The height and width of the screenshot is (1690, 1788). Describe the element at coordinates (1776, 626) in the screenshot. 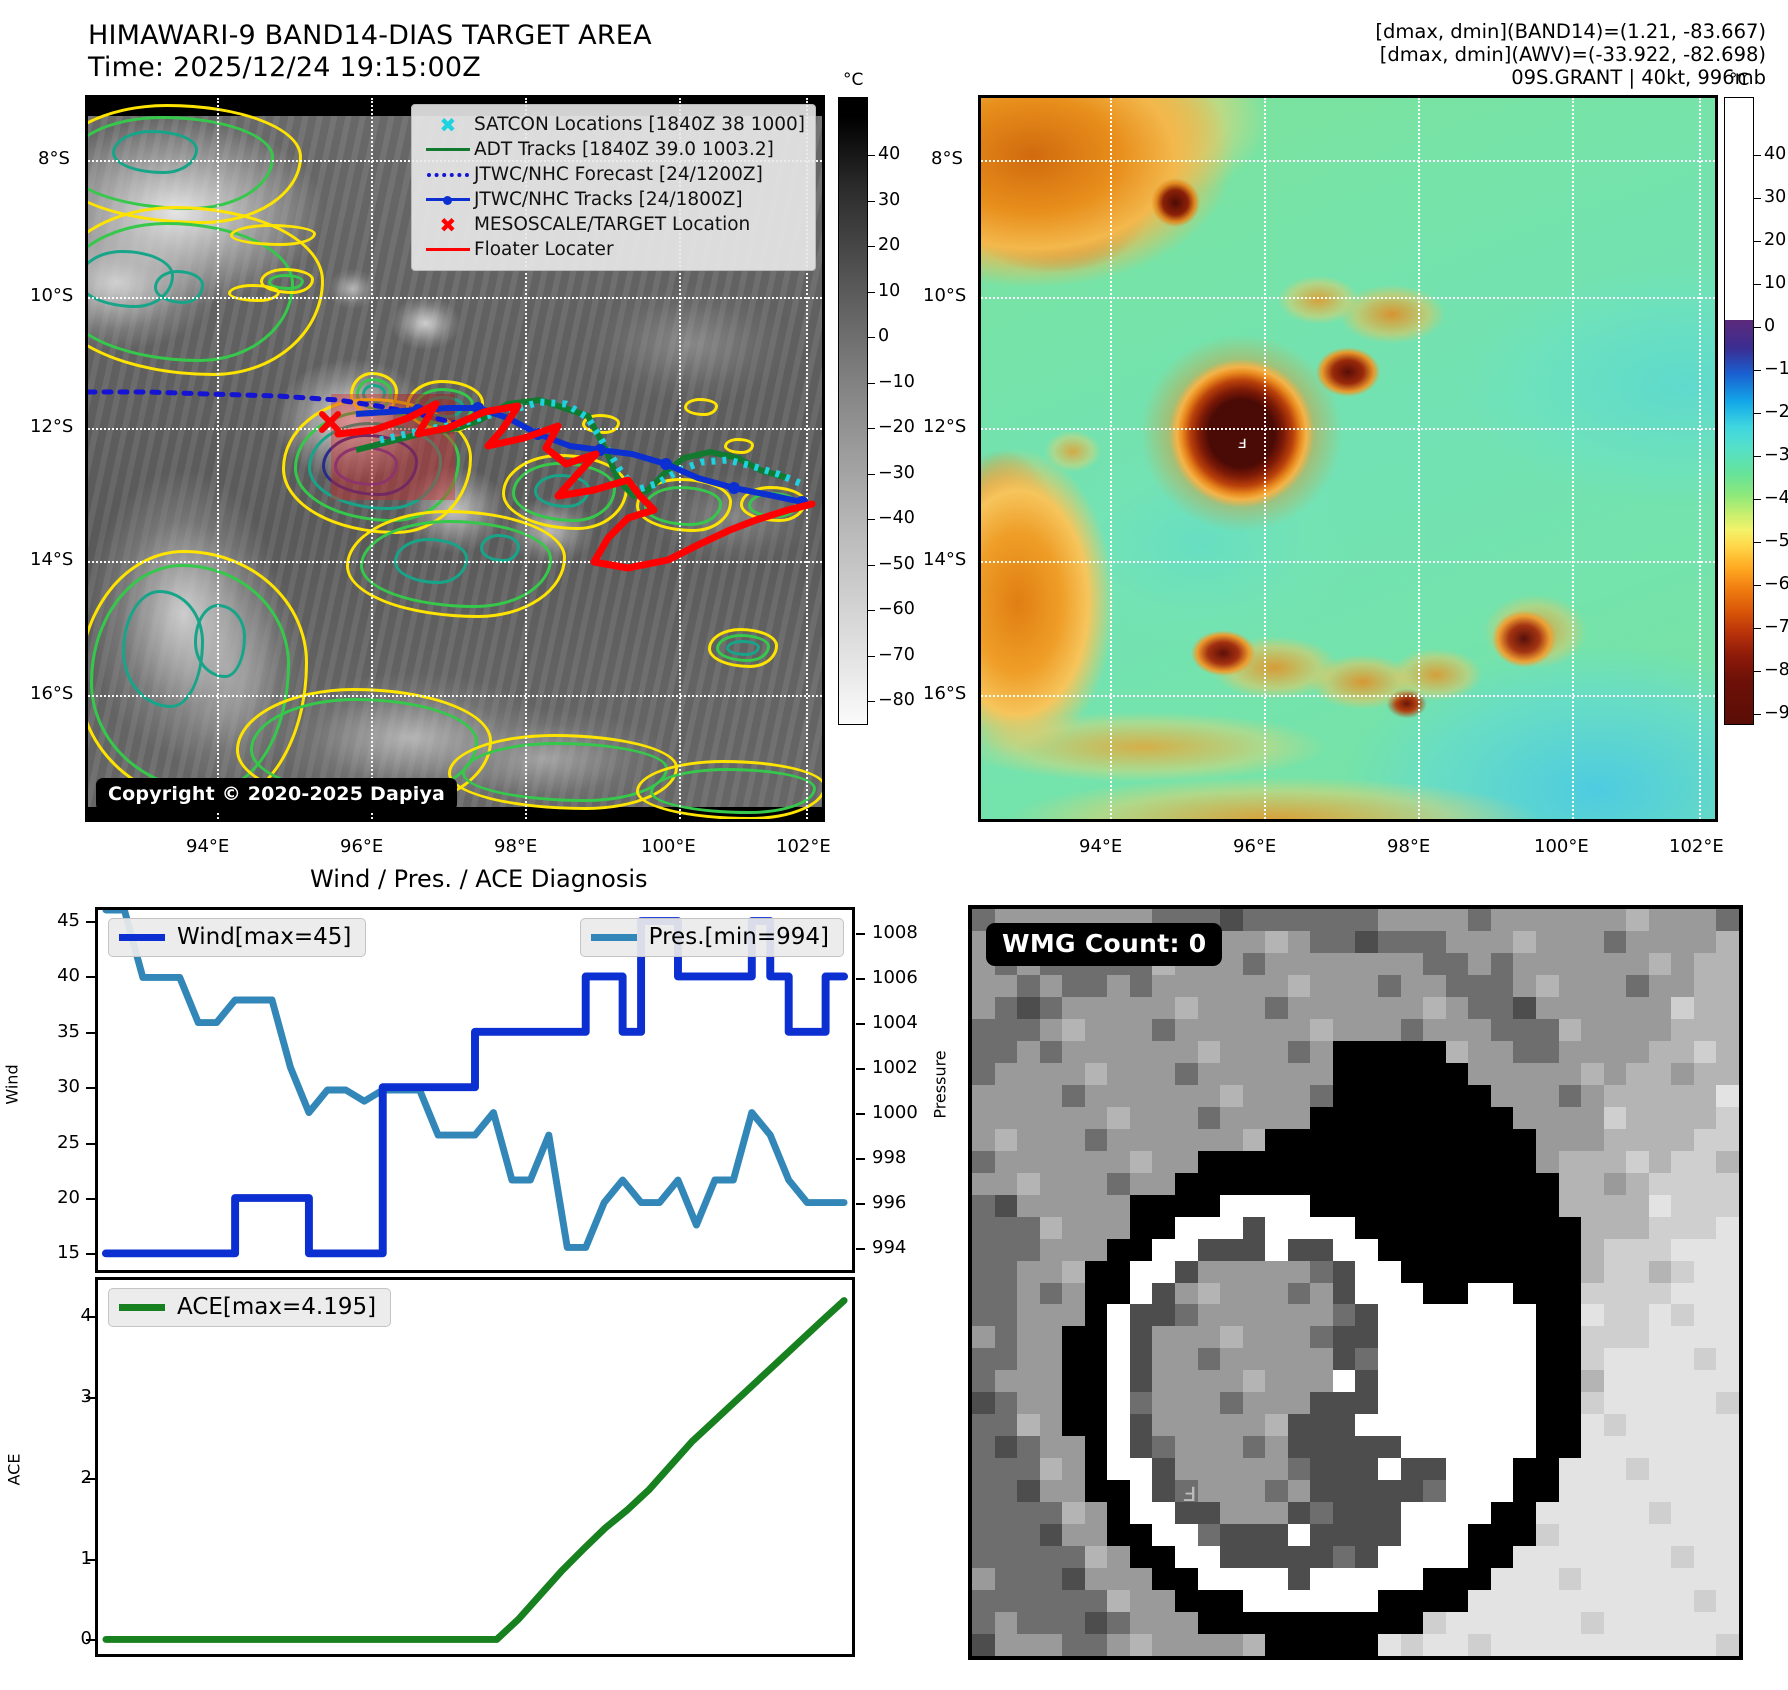

I see `colorbar-label: −70` at that location.